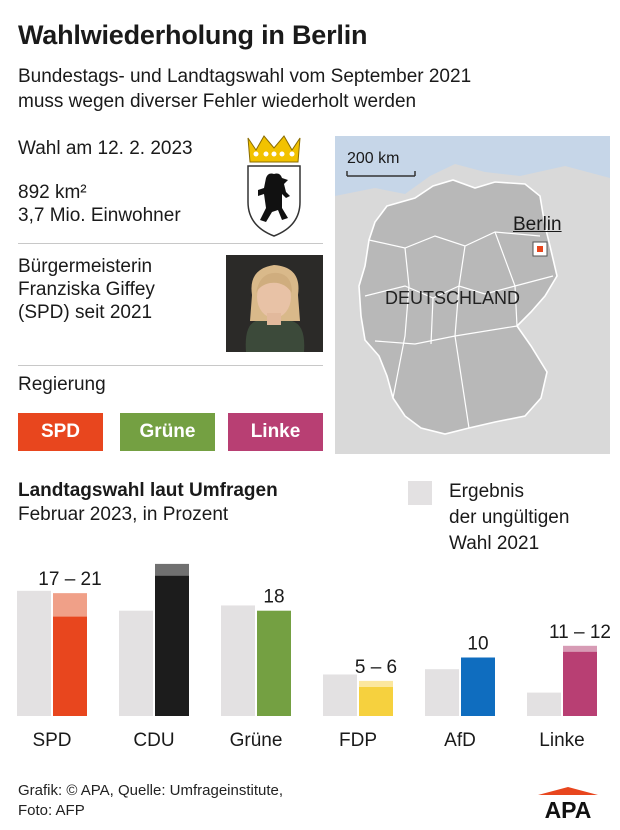  I want to click on poll-value-label: 5 – 6, so click(376, 667).